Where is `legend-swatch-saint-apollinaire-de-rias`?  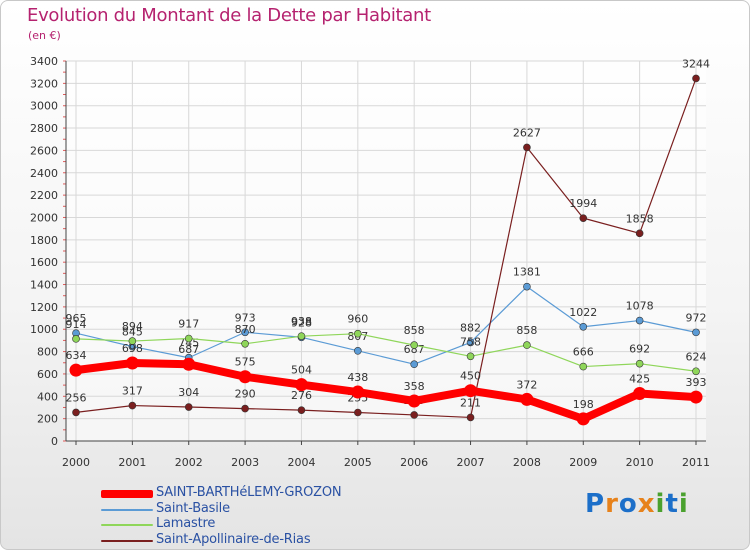 legend-swatch-saint-apollinaire-de-rias is located at coordinates (127, 540).